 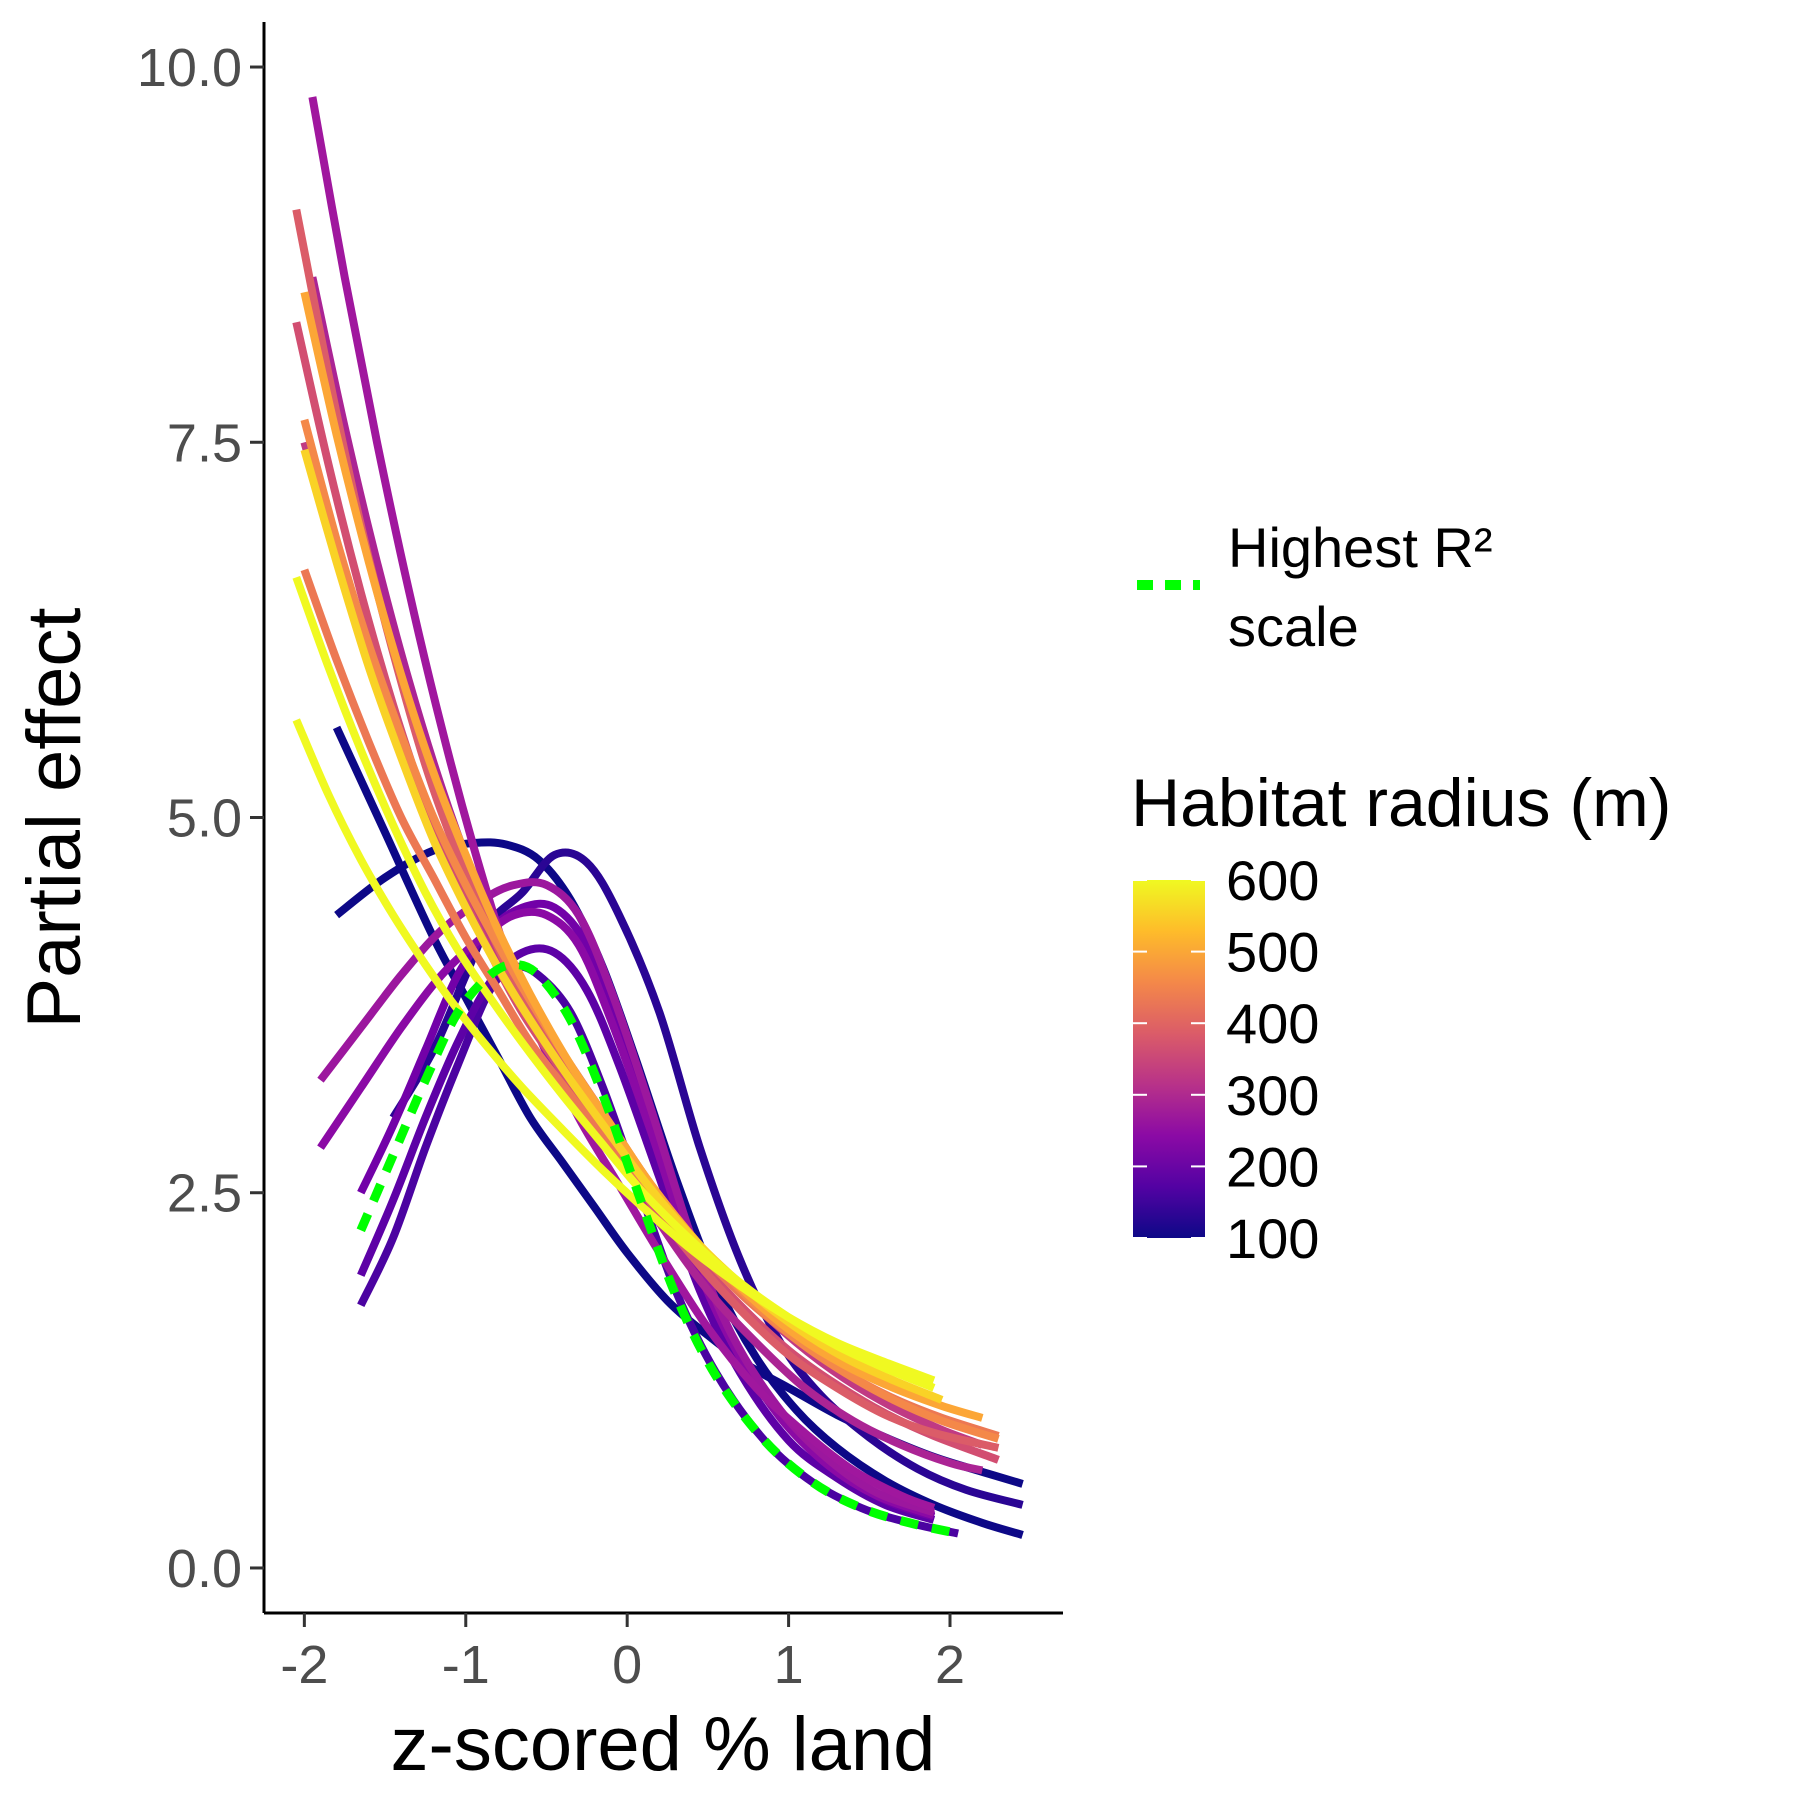 What do you see at coordinates (1272, 1166) in the screenshot?
I see `colorbar-tick-label: 200` at bounding box center [1272, 1166].